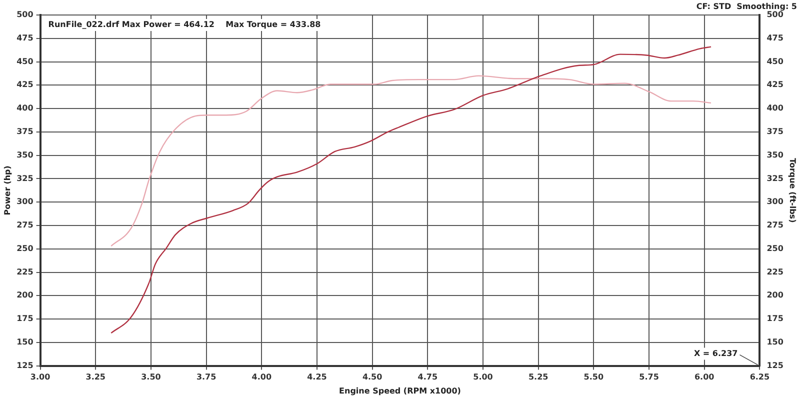  I want to click on y2-tick-label: 325, so click(775, 178).